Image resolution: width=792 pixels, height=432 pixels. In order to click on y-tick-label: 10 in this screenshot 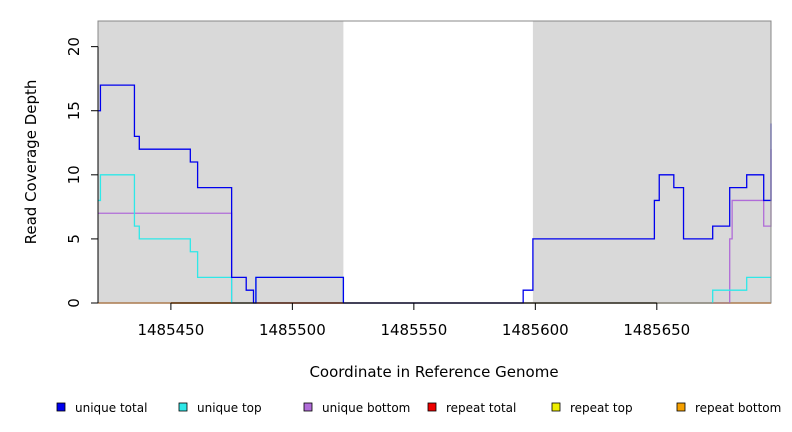, I will do `click(74, 174)`.